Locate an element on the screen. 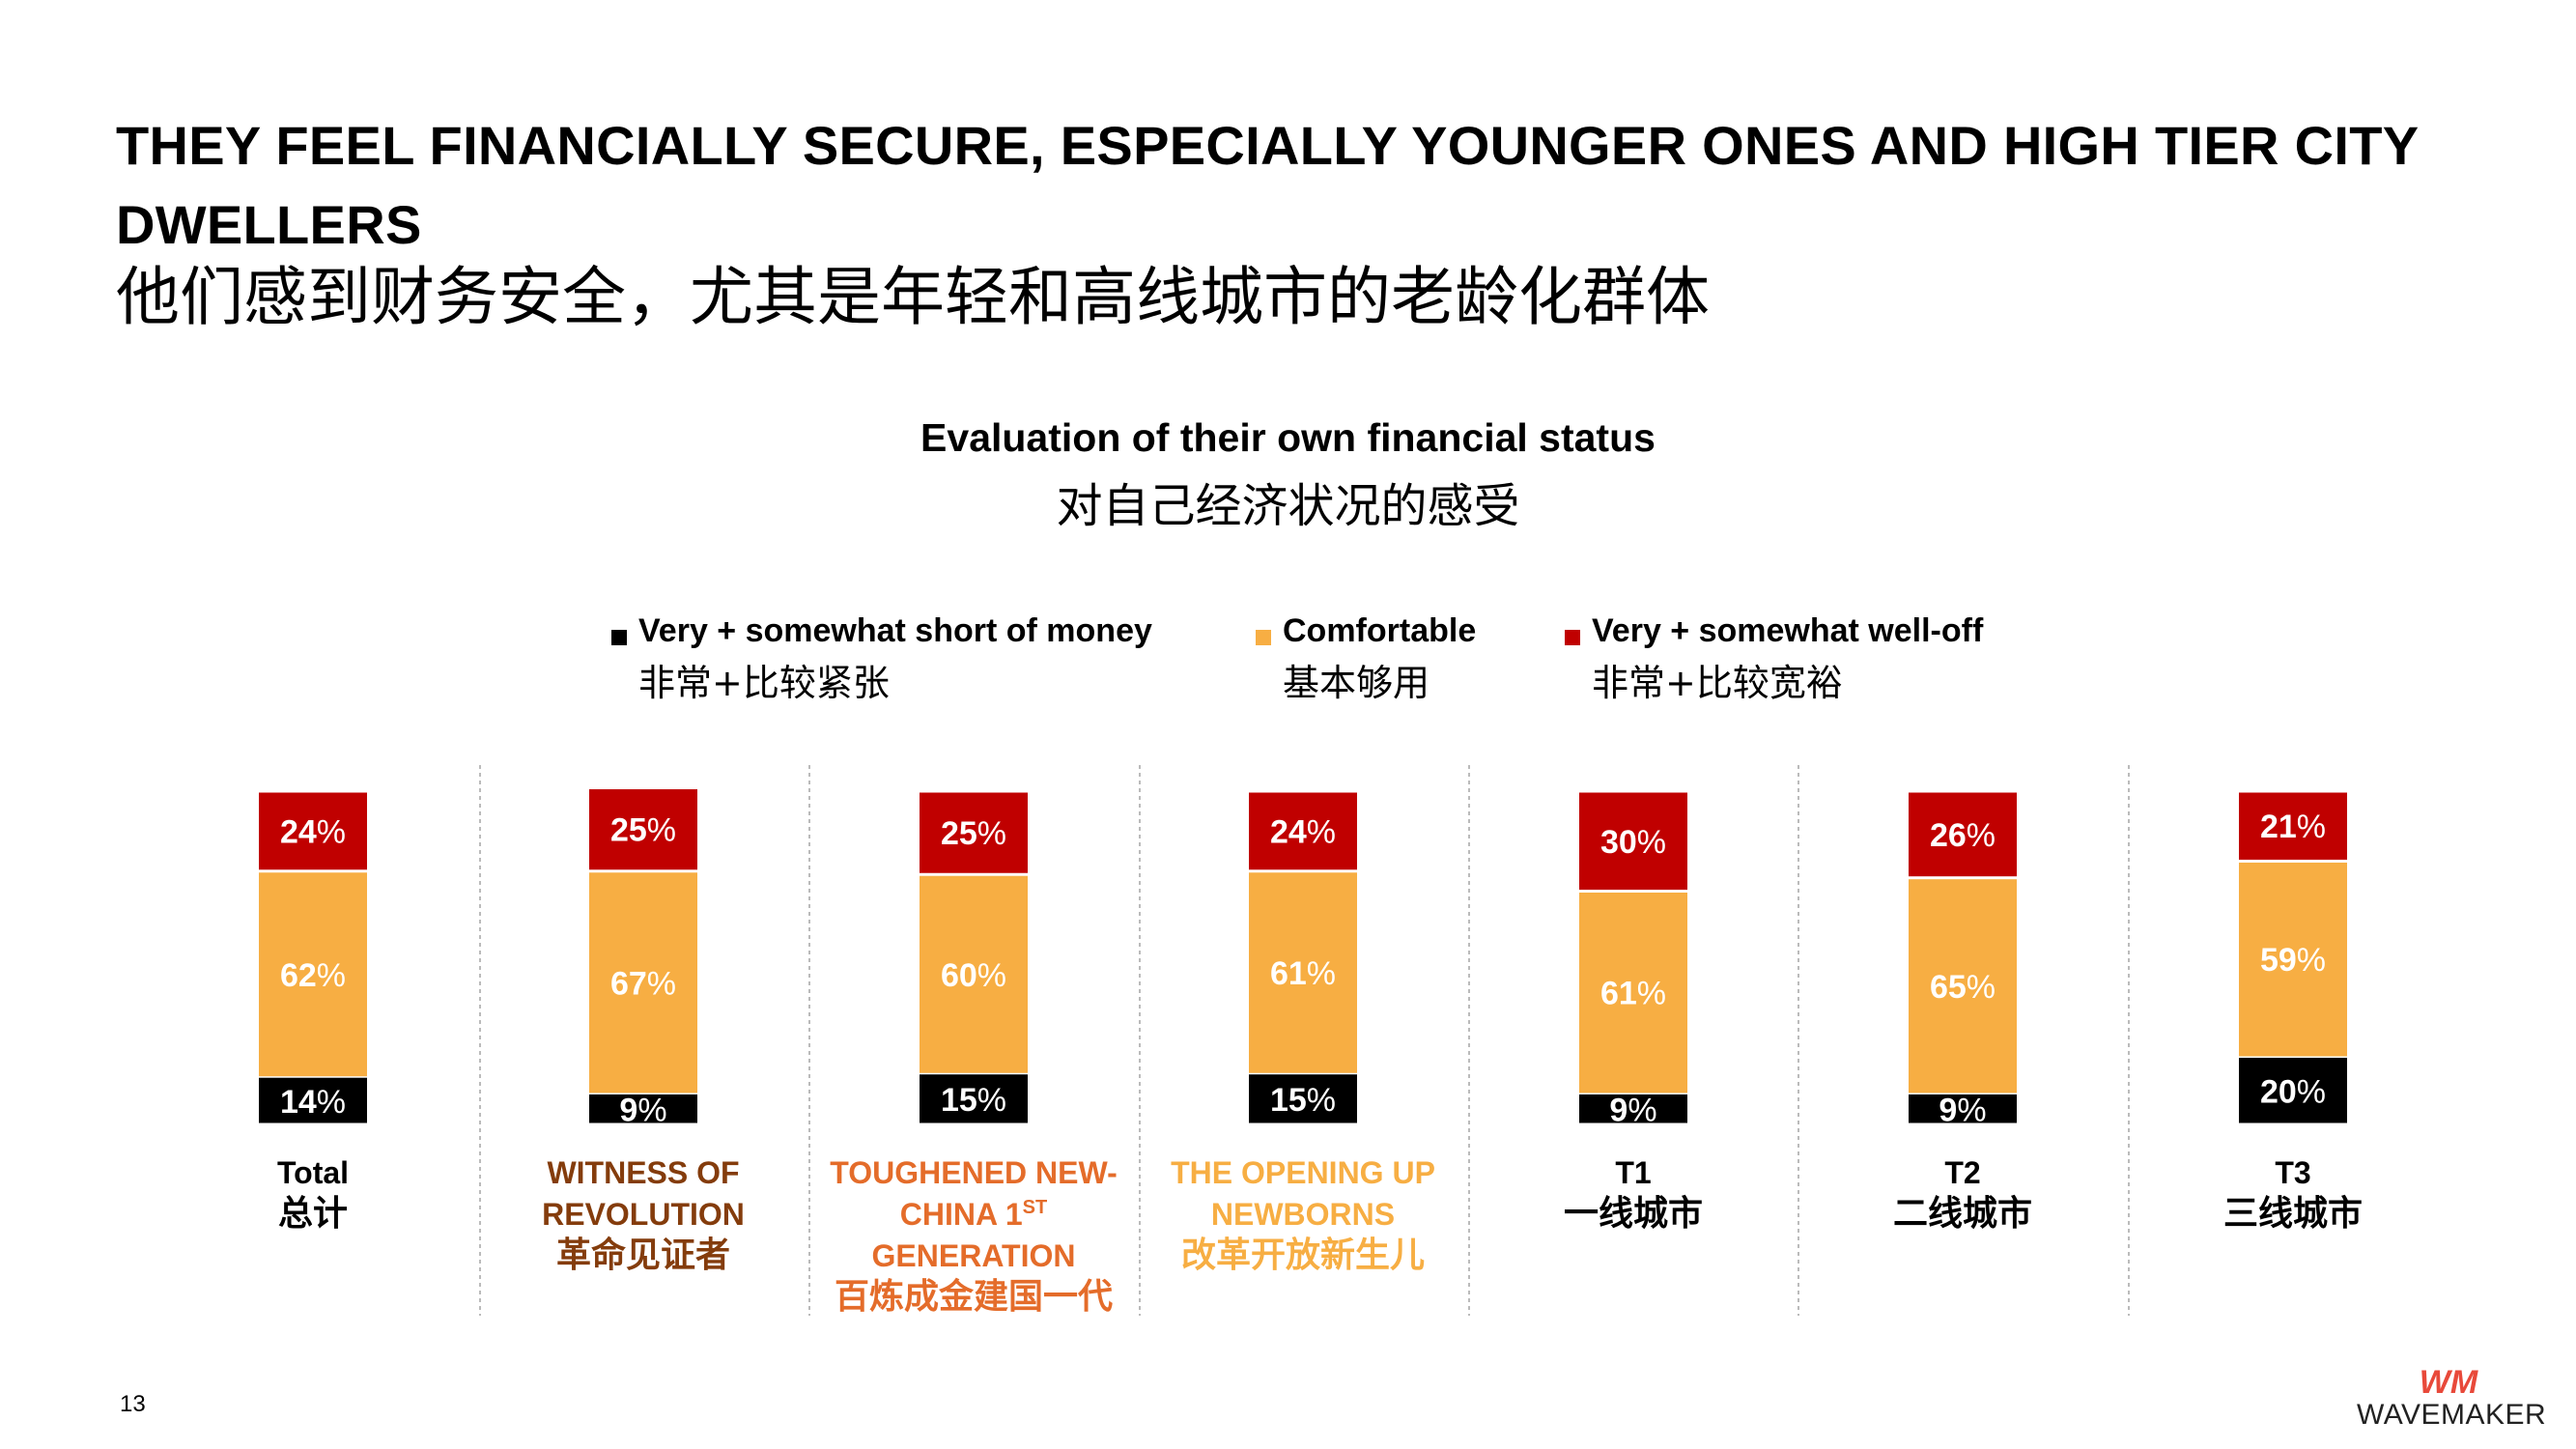 The width and height of the screenshot is (2576, 1449). category-label: 百炼成金建国一代 is located at coordinates (974, 1296).